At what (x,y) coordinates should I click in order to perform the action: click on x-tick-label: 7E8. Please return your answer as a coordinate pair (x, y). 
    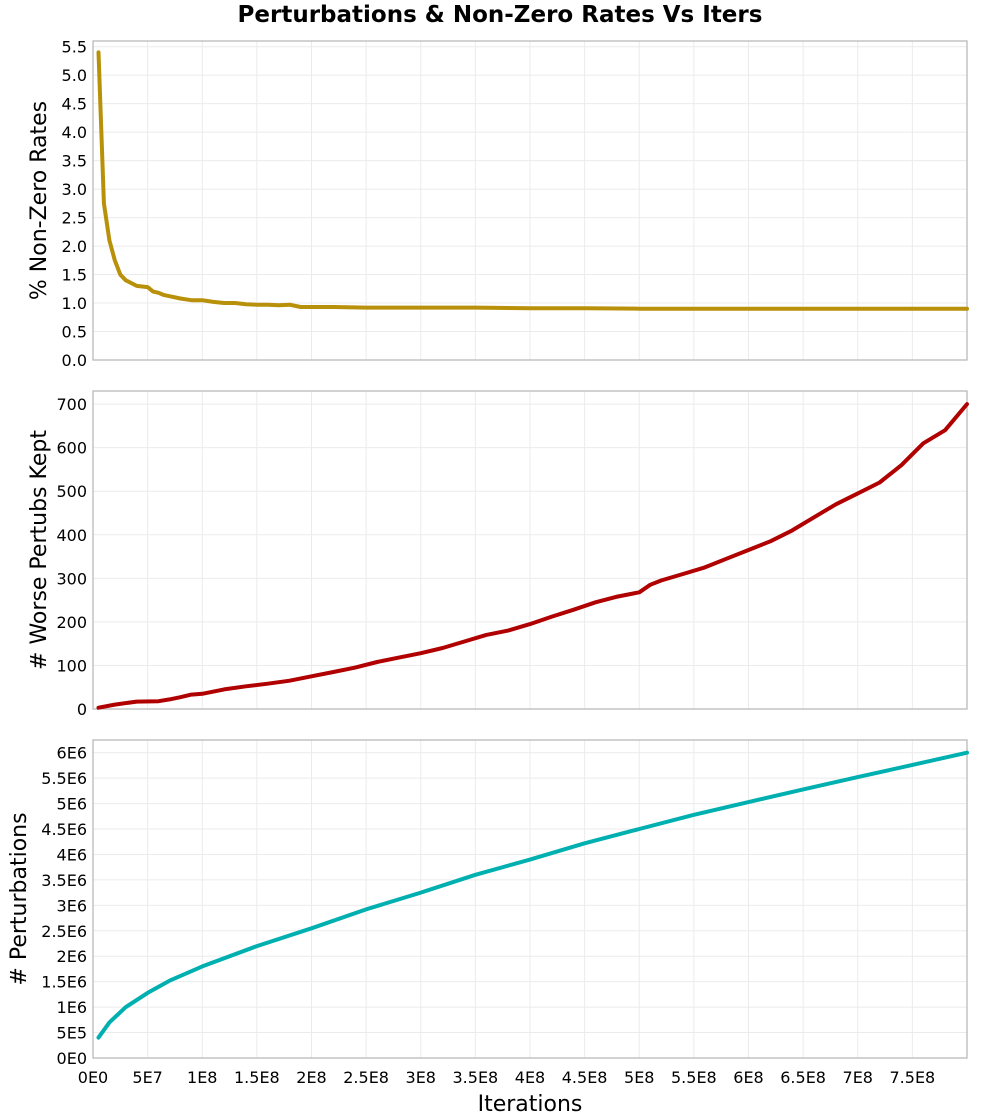
    Looking at the image, I should click on (858, 1077).